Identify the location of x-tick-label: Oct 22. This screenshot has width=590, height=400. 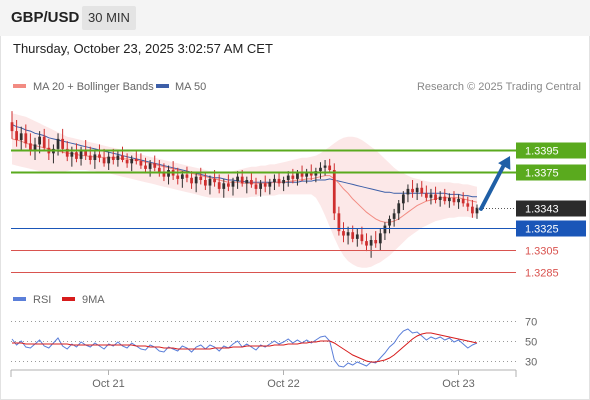
(283, 384).